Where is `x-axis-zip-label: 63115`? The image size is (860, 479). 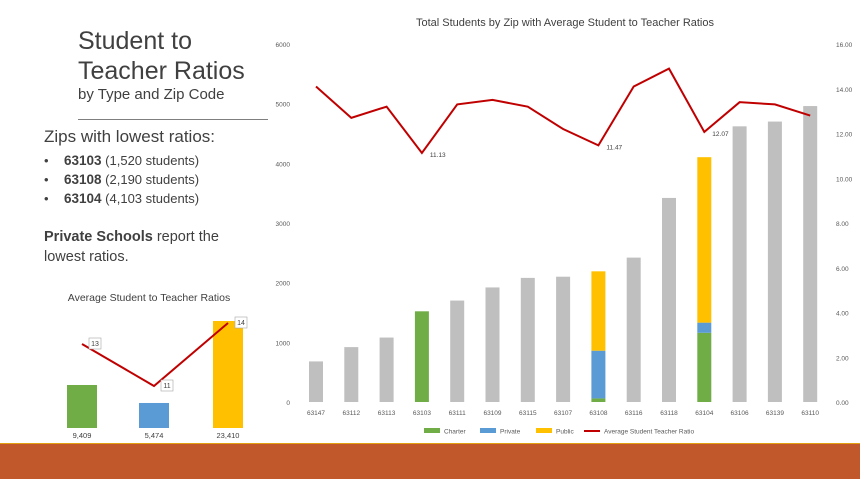 x-axis-zip-label: 63115 is located at coordinates (528, 413).